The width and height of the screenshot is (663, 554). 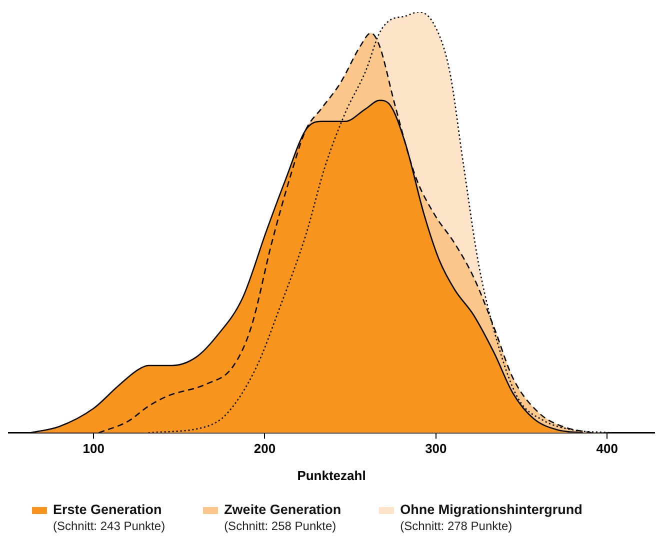 What do you see at coordinates (109, 526) in the screenshot?
I see `text: (Schnitt: 243 Punkte)` at bounding box center [109, 526].